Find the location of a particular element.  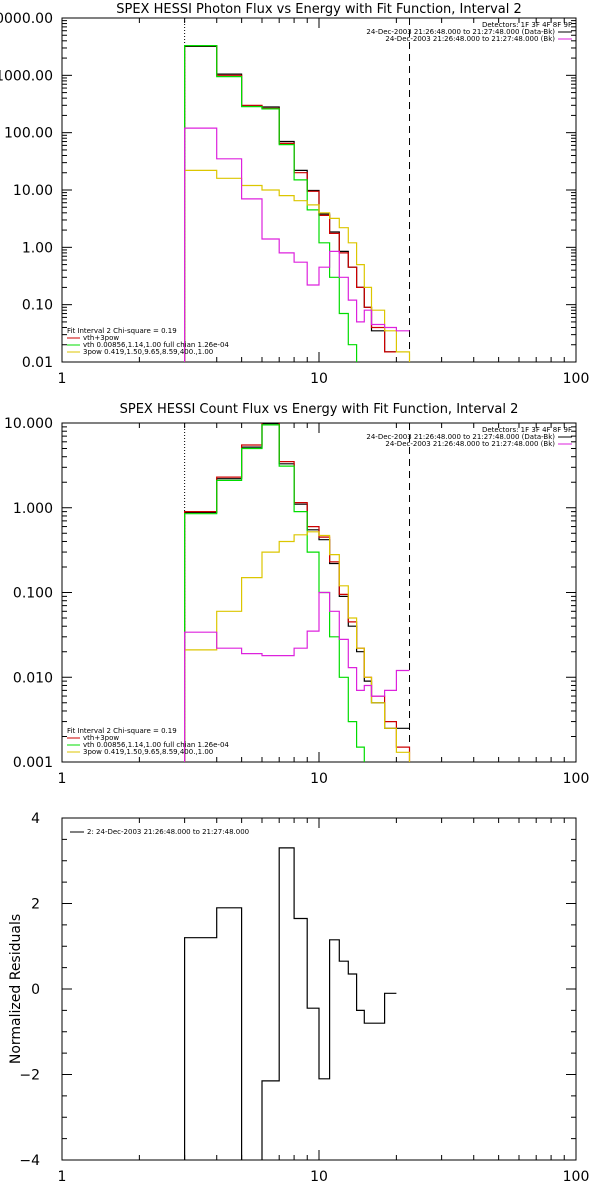

y-tick-label: −2 is located at coordinates (29, 1076).